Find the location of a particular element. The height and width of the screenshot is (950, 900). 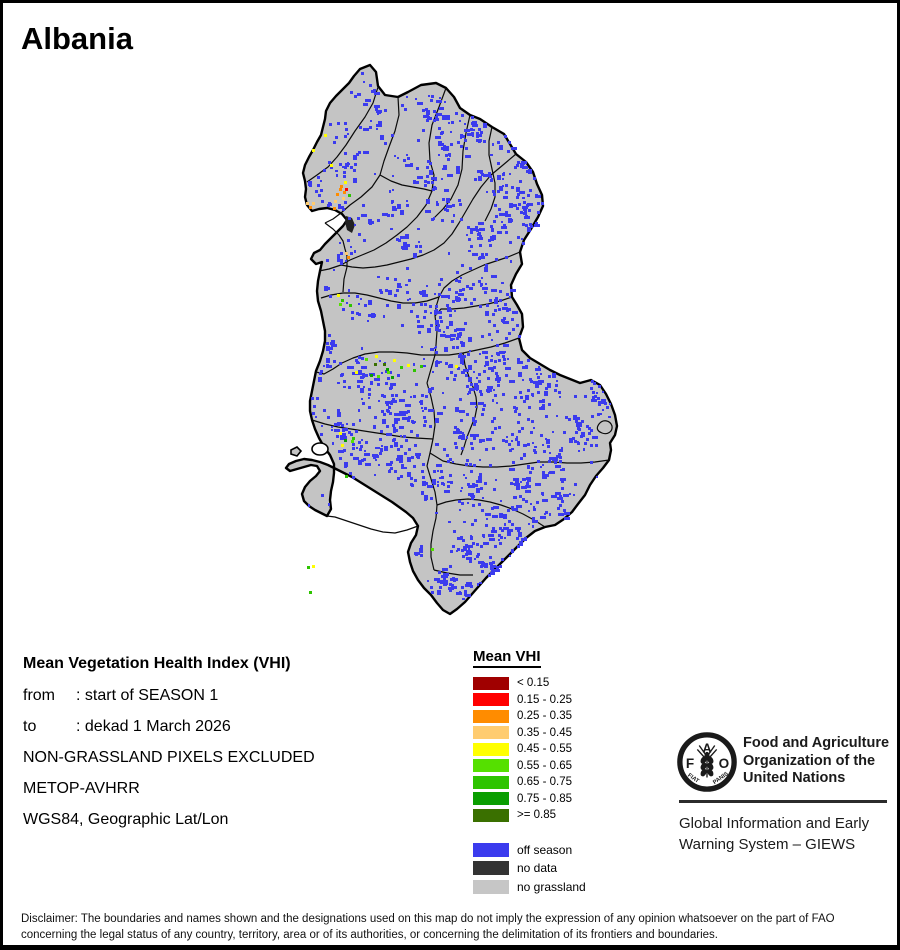

fao-letter-a: A is located at coordinates (706, 748).